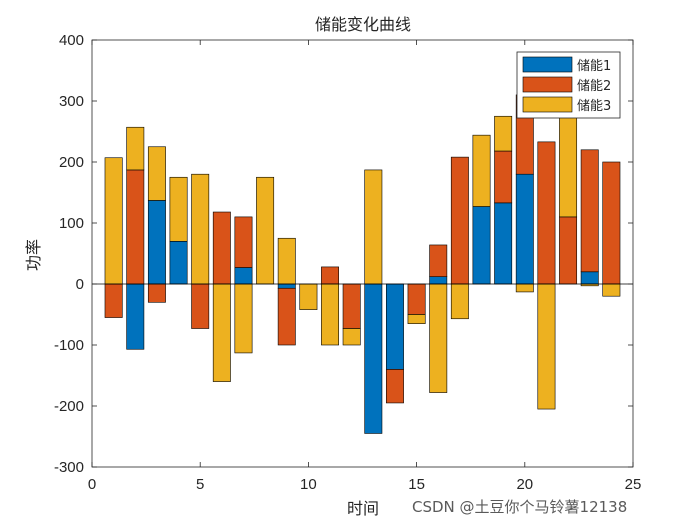 The height and width of the screenshot is (525, 700). I want to click on bar-s3-x12, so click(351, 337).